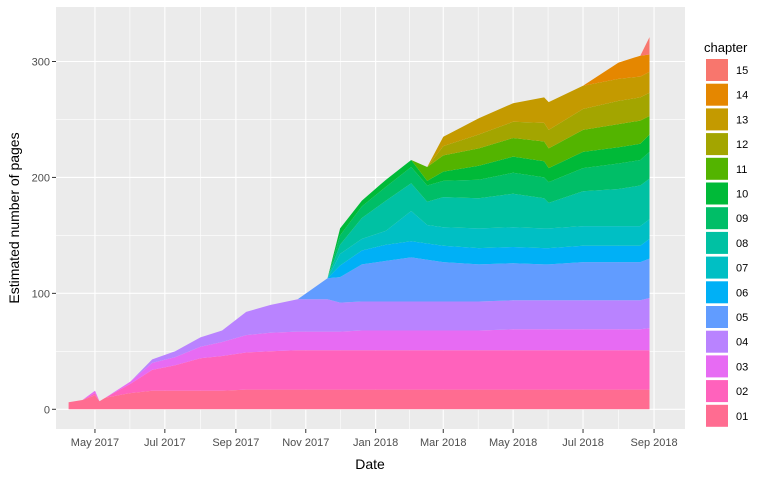 This screenshot has height=480, width=768. What do you see at coordinates (41, 62) in the screenshot?
I see `y-tick-label: 300` at bounding box center [41, 62].